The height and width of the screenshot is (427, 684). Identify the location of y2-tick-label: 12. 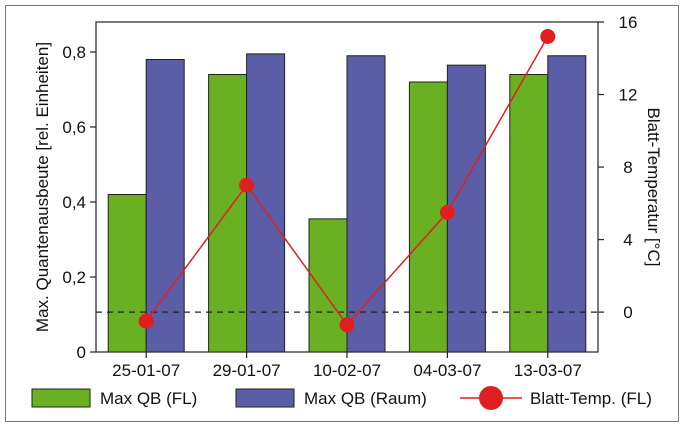
(628, 95).